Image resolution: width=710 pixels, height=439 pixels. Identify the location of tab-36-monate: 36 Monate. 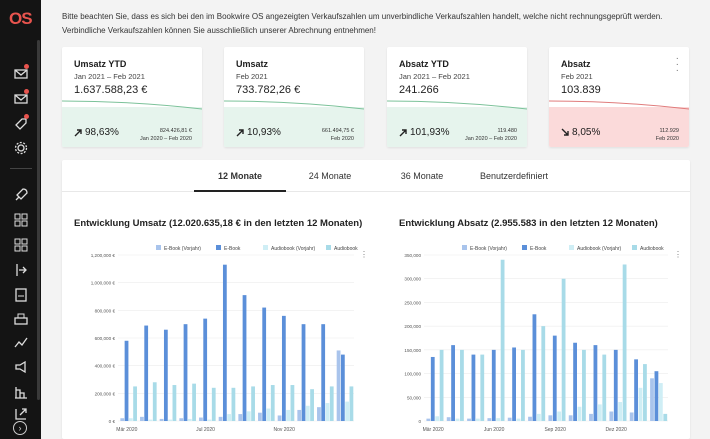
(422, 176).